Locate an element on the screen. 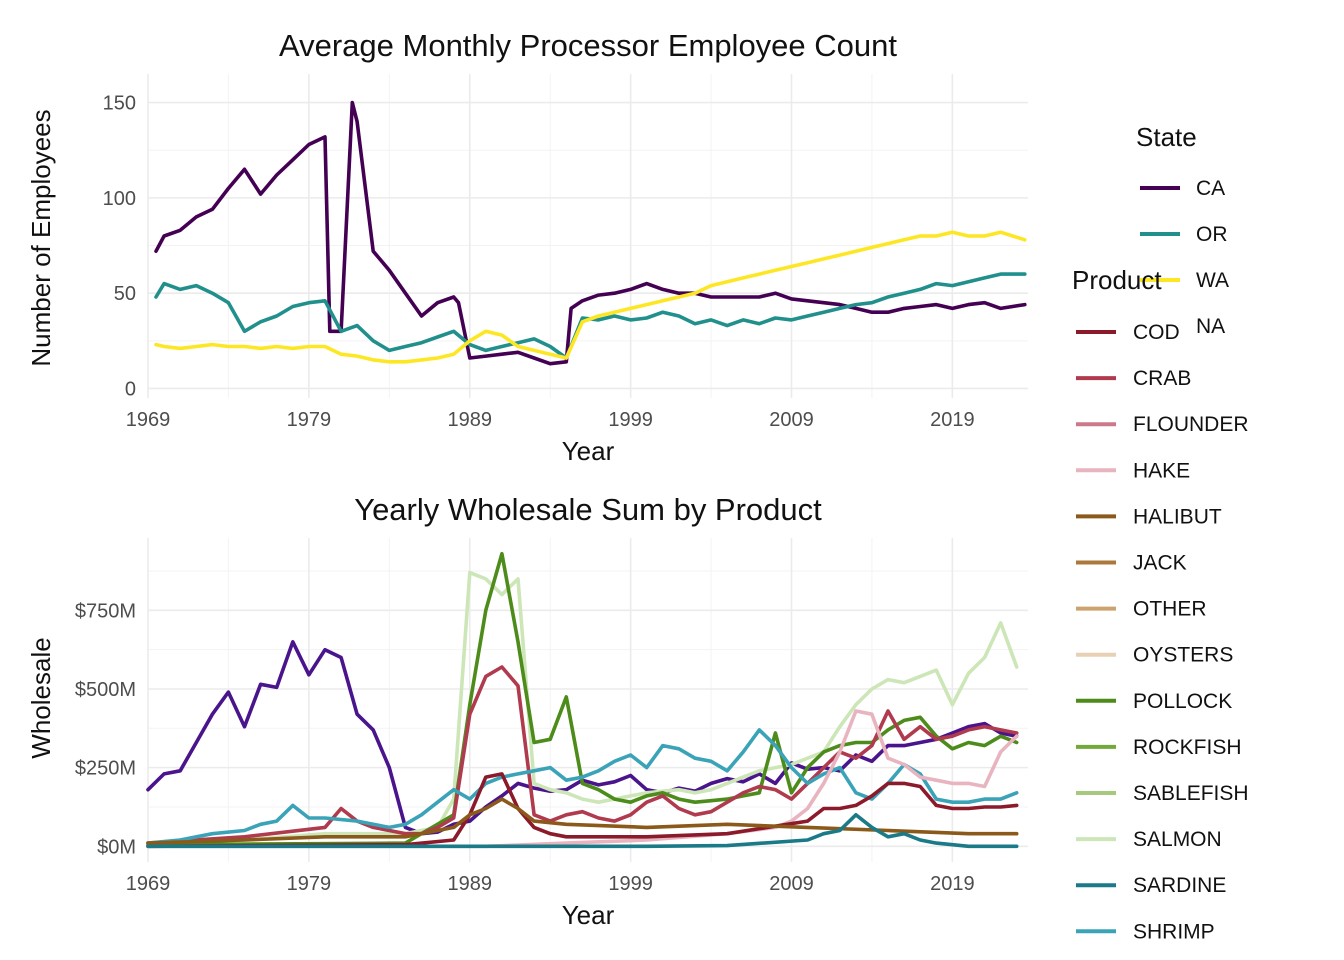  legend-label-wa: WA is located at coordinates (1212, 280).